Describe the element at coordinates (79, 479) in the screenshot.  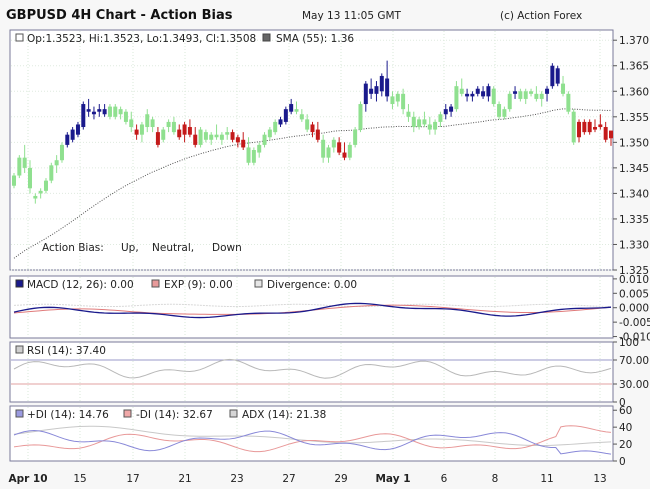
I see `x-tick-label: 15` at that location.